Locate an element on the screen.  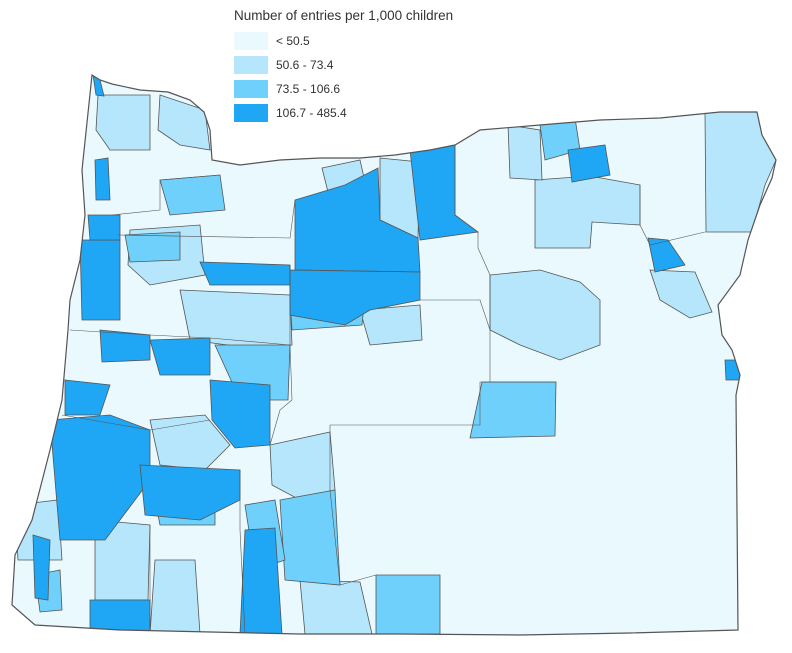
region-deschutes-west is located at coordinates (240, 414).